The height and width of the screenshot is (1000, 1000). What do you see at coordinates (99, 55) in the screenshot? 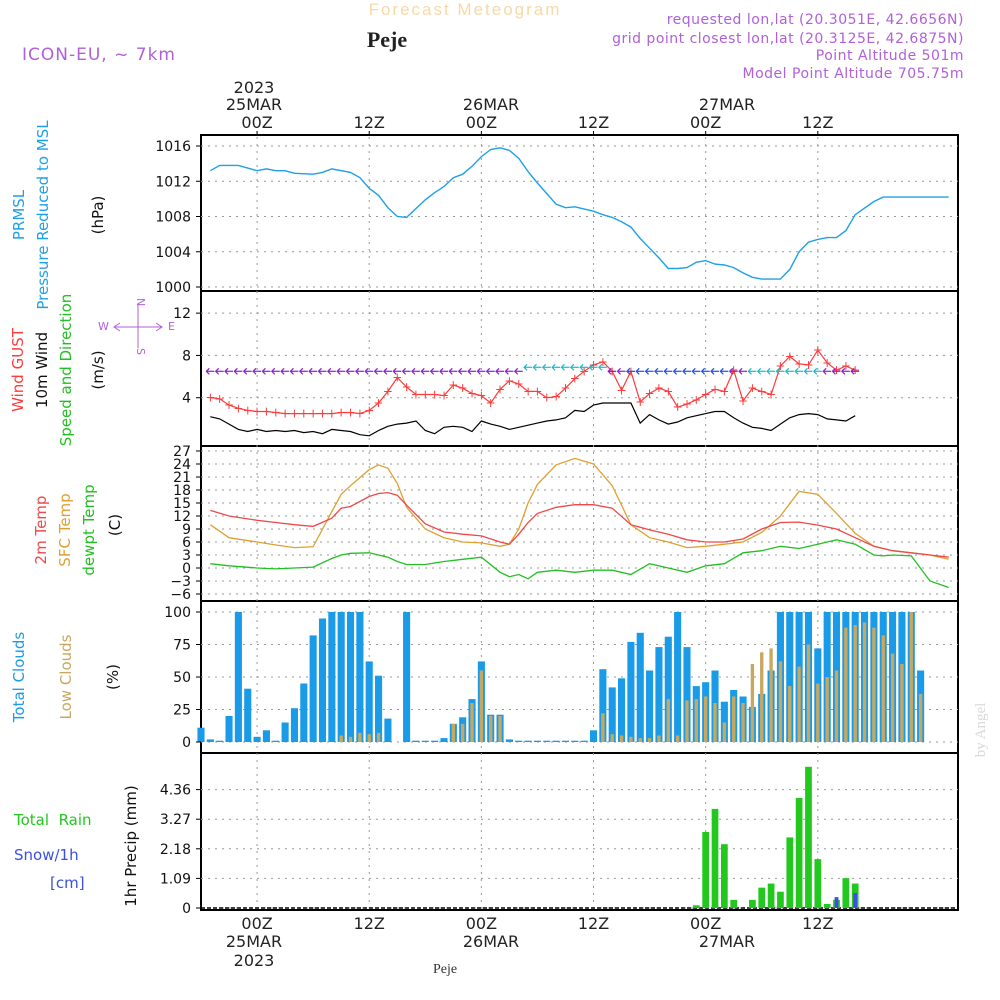
I see `model-label: ICON-EU, ~ 7km` at bounding box center [99, 55].